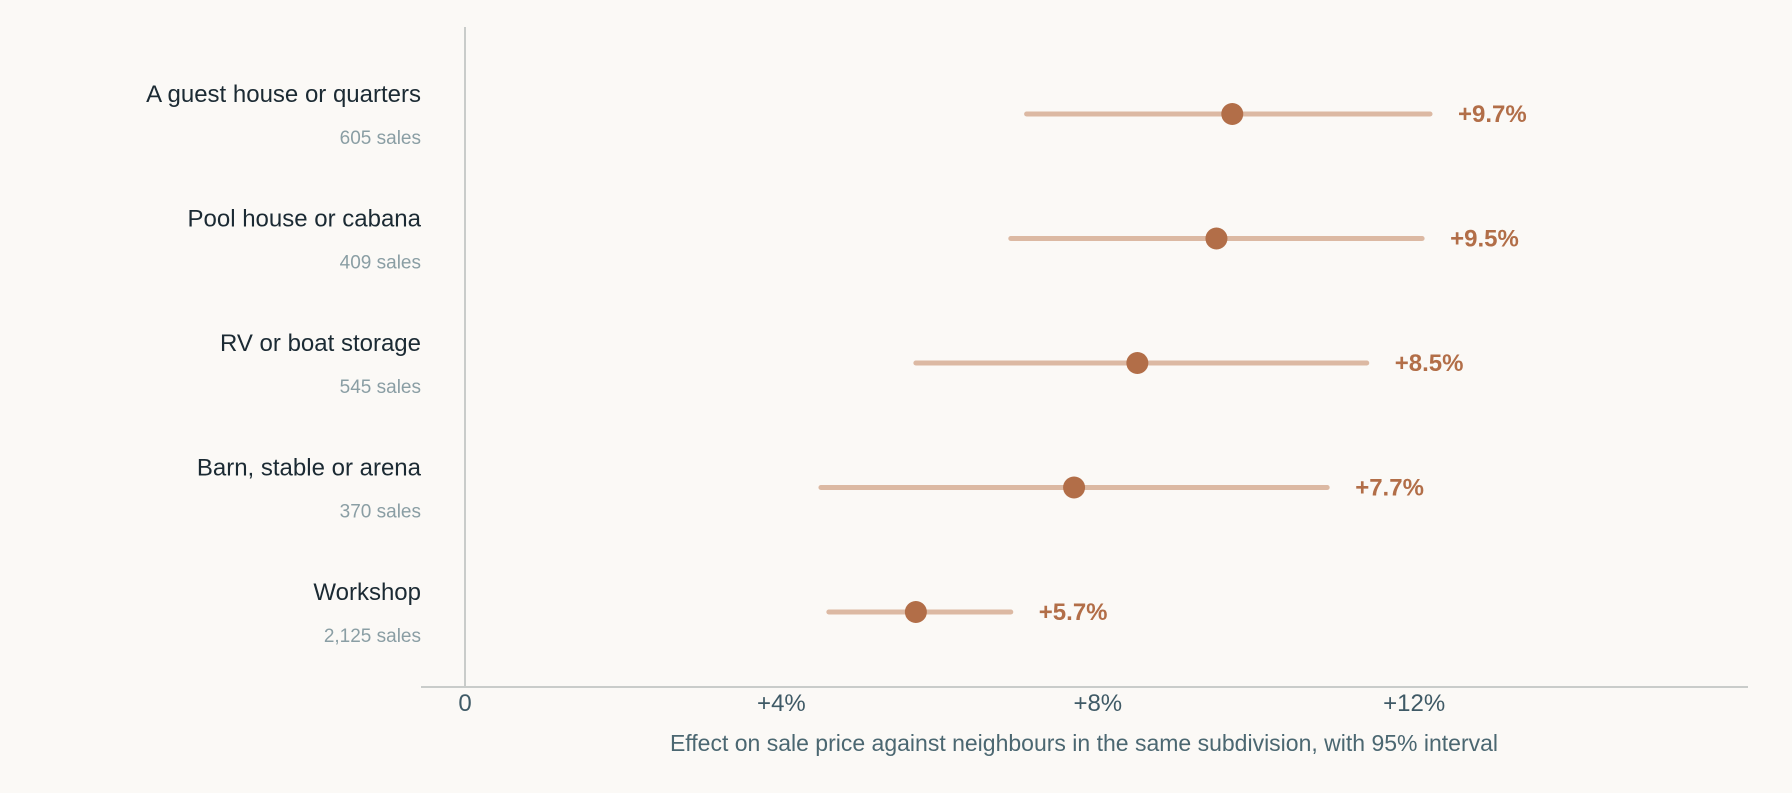 The image size is (1792, 793). I want to click on category-label: A guest house or quarters, so click(283, 94).